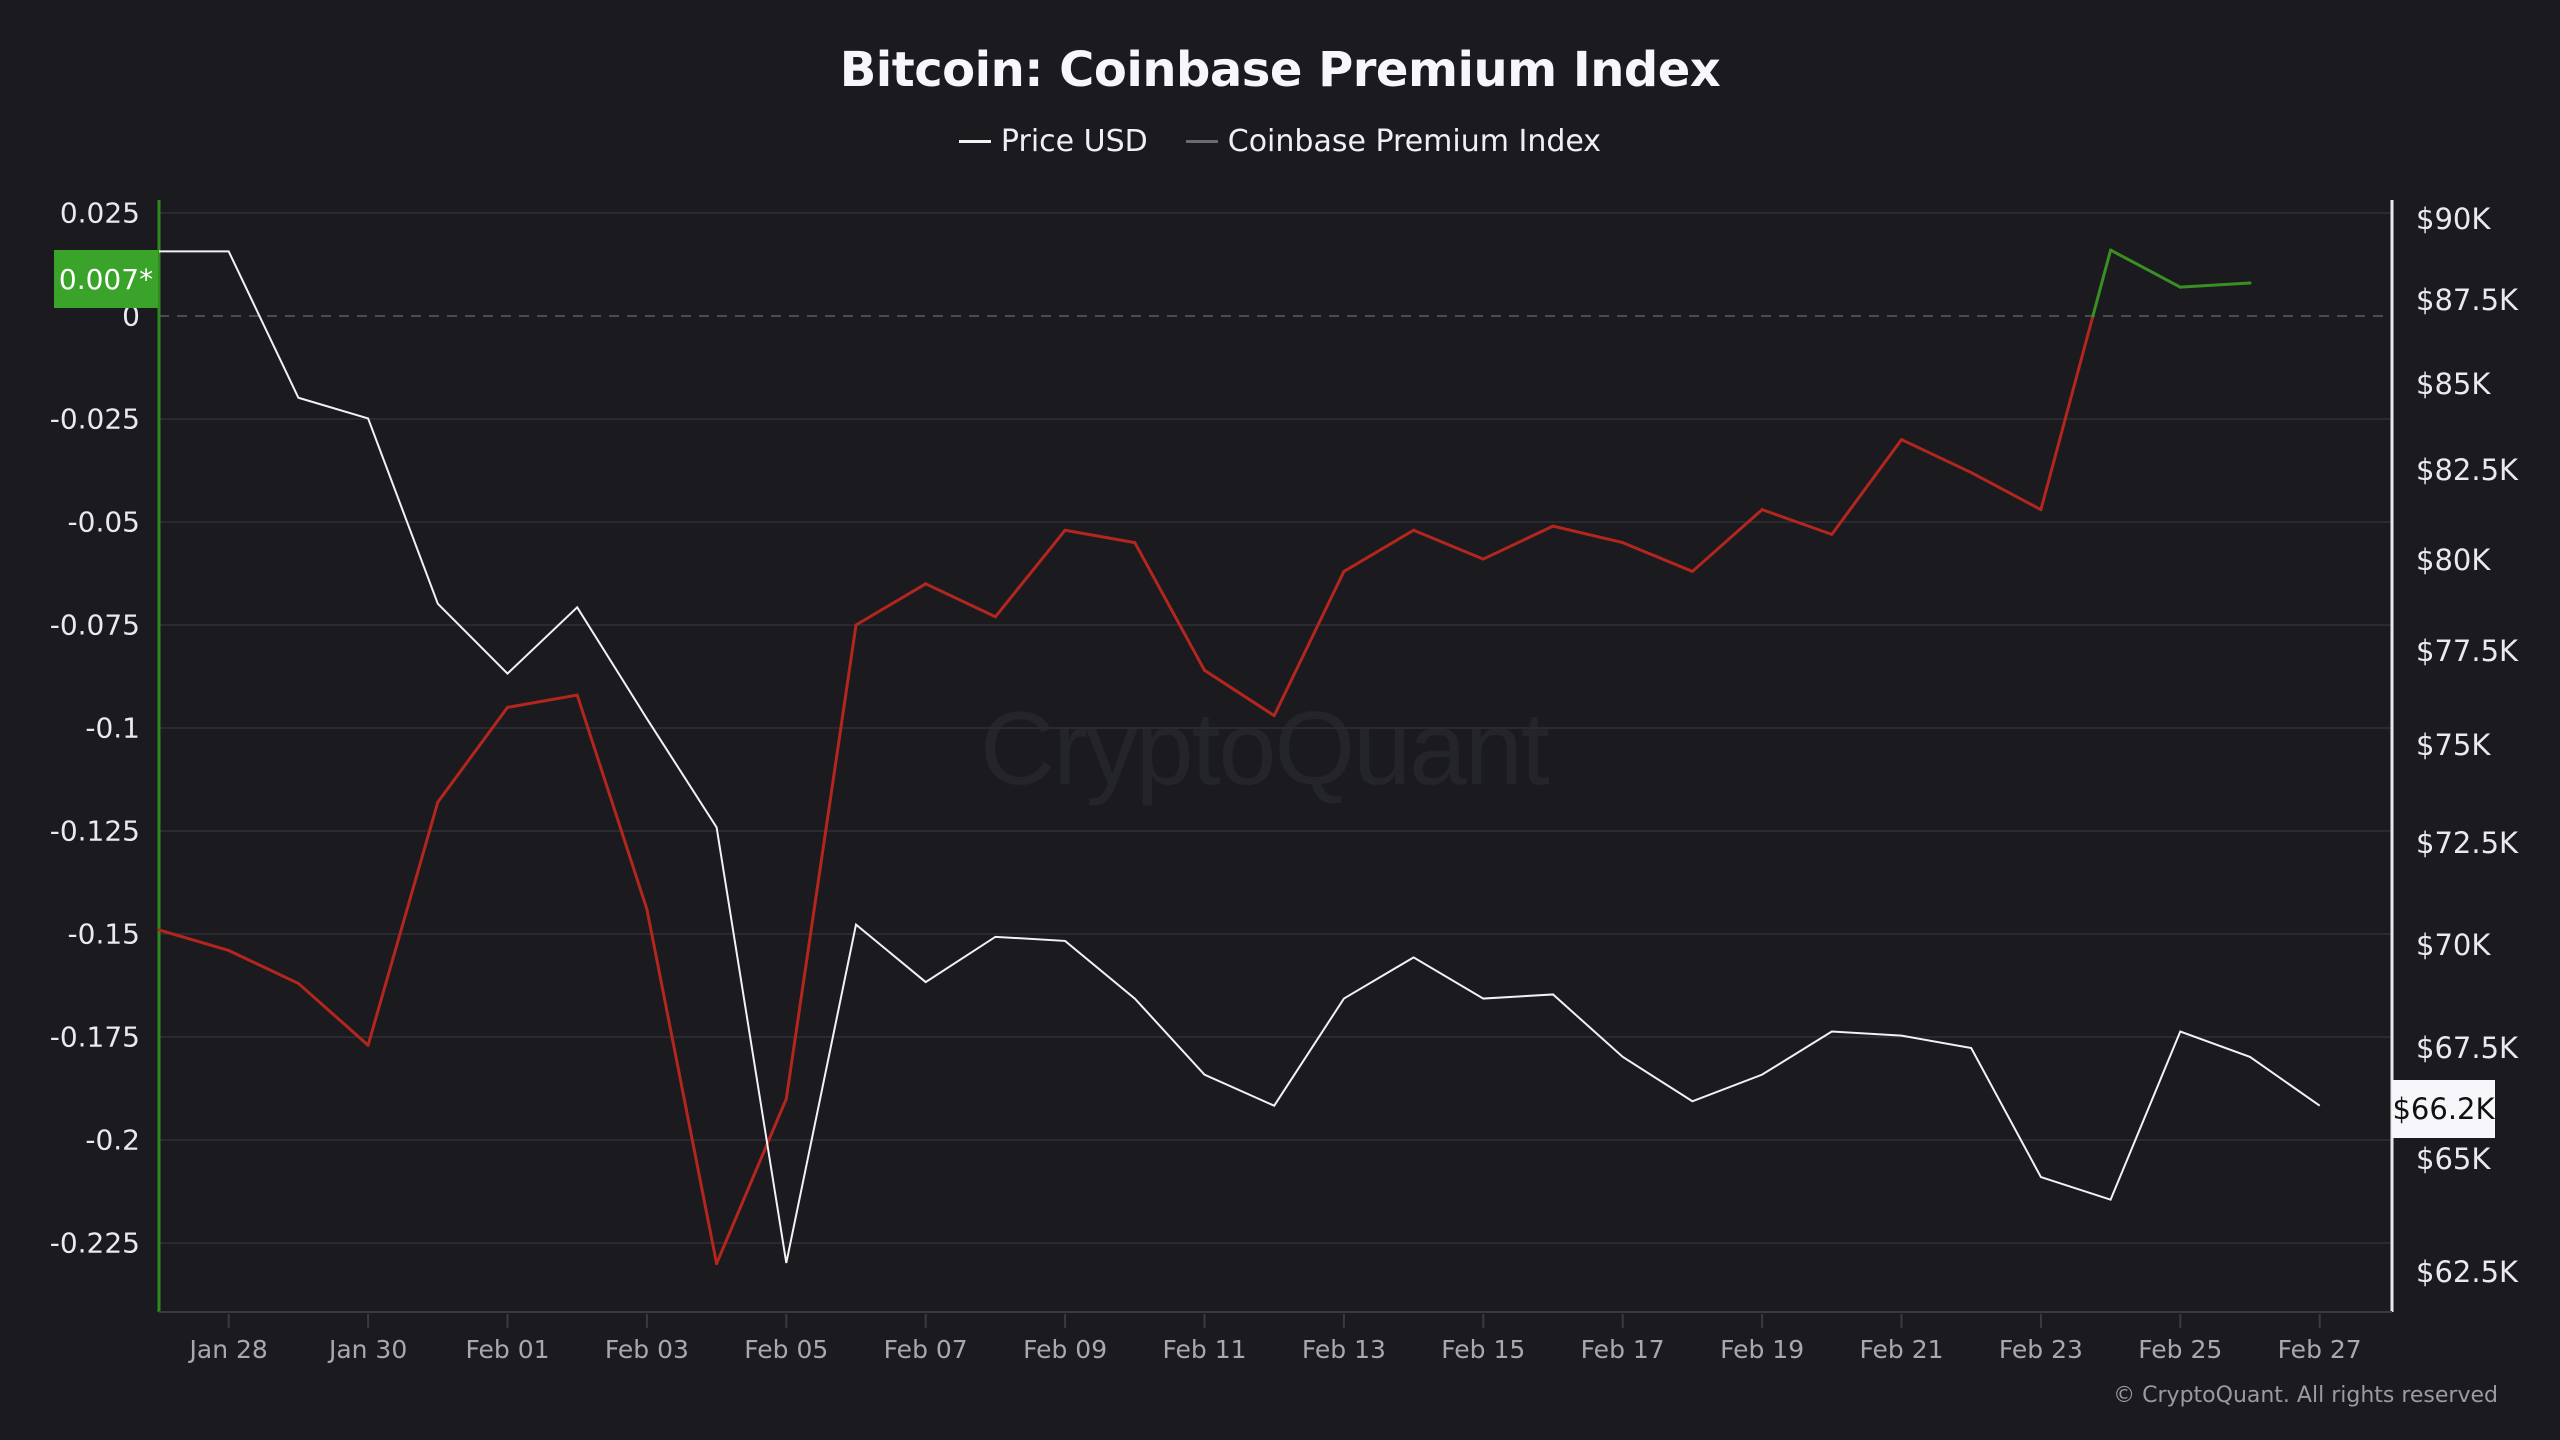 This screenshot has width=2560, height=1440. Describe the element at coordinates (2453, 1159) in the screenshot. I see `right-axis-tick-label: $65K` at that location.